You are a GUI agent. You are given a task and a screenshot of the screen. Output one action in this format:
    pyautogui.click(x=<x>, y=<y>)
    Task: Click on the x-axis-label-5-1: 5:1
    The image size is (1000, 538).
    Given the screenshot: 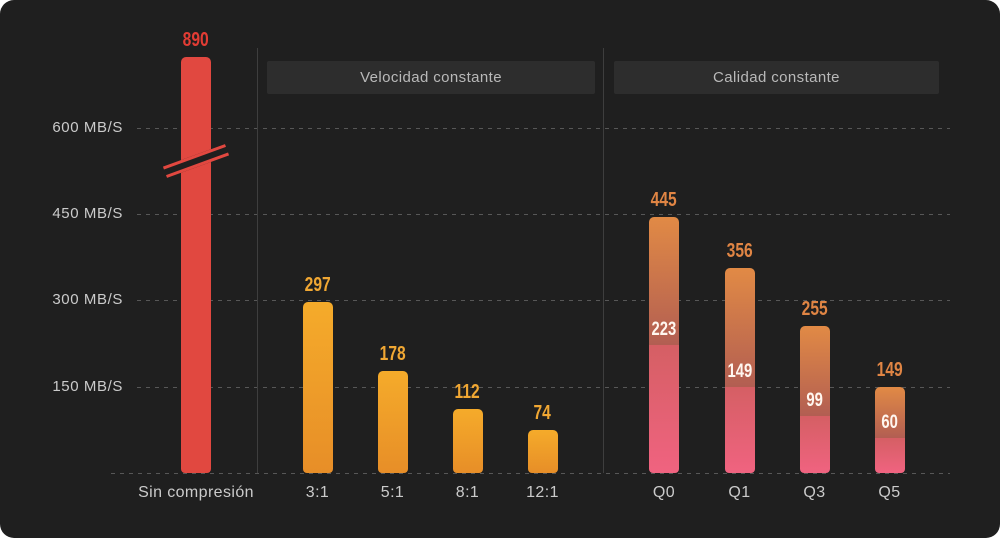 What is the action you would take?
    pyautogui.click(x=392, y=492)
    